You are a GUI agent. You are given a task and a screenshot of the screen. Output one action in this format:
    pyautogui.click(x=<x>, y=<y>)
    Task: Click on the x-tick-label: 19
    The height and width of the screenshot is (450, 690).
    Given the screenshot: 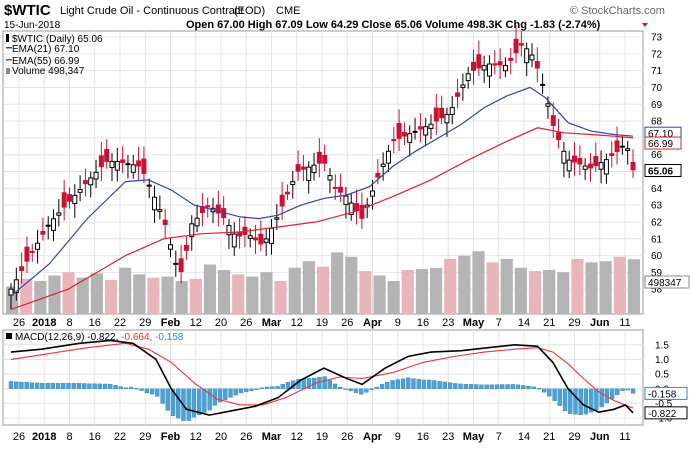 What is the action you would take?
    pyautogui.click(x=322, y=437)
    